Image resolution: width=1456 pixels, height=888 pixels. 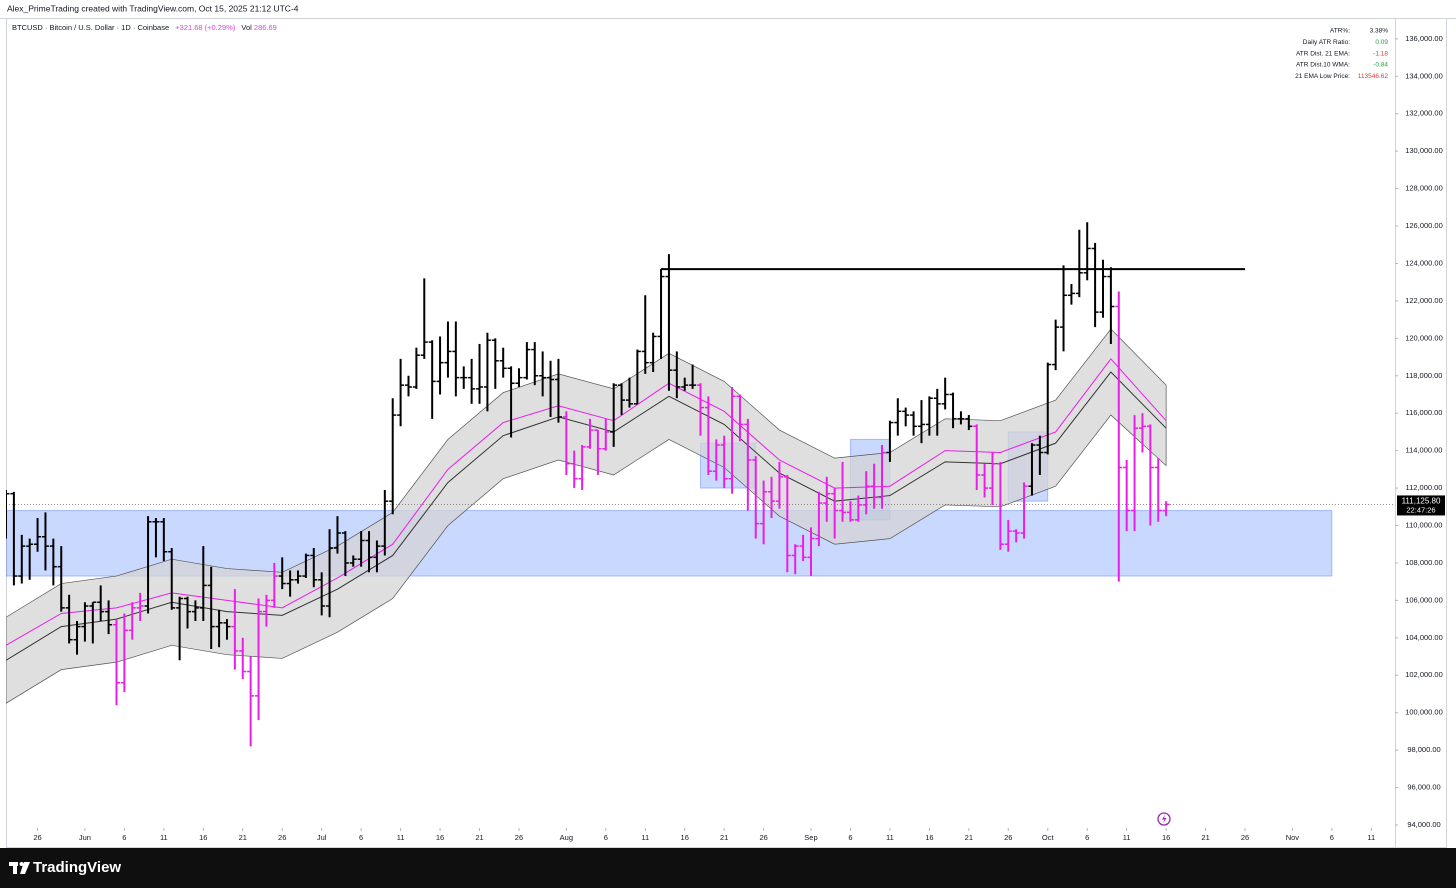 What do you see at coordinates (1245, 837) in the screenshot?
I see `x-tick-label: 26` at bounding box center [1245, 837].